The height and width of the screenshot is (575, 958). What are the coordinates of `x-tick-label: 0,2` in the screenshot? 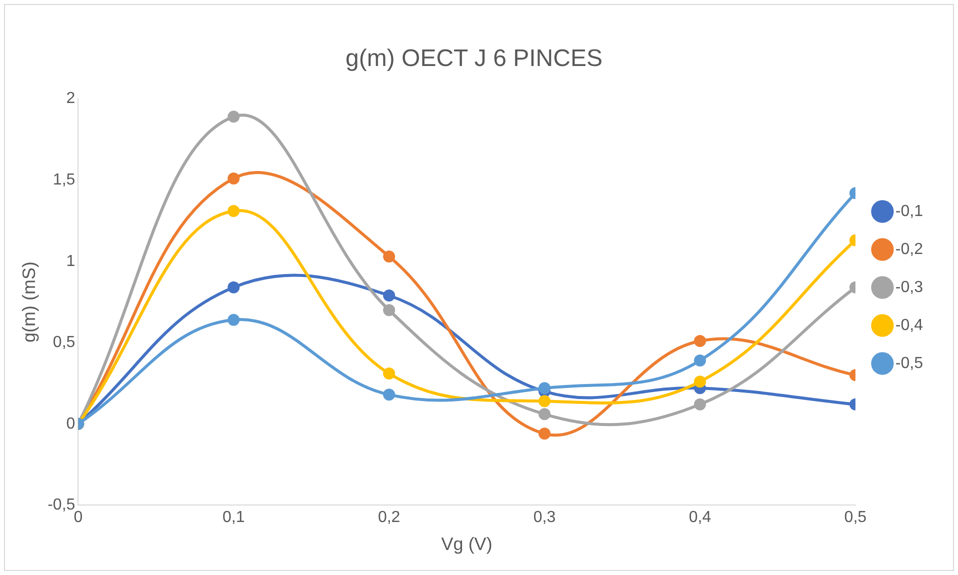 It's located at (389, 517).